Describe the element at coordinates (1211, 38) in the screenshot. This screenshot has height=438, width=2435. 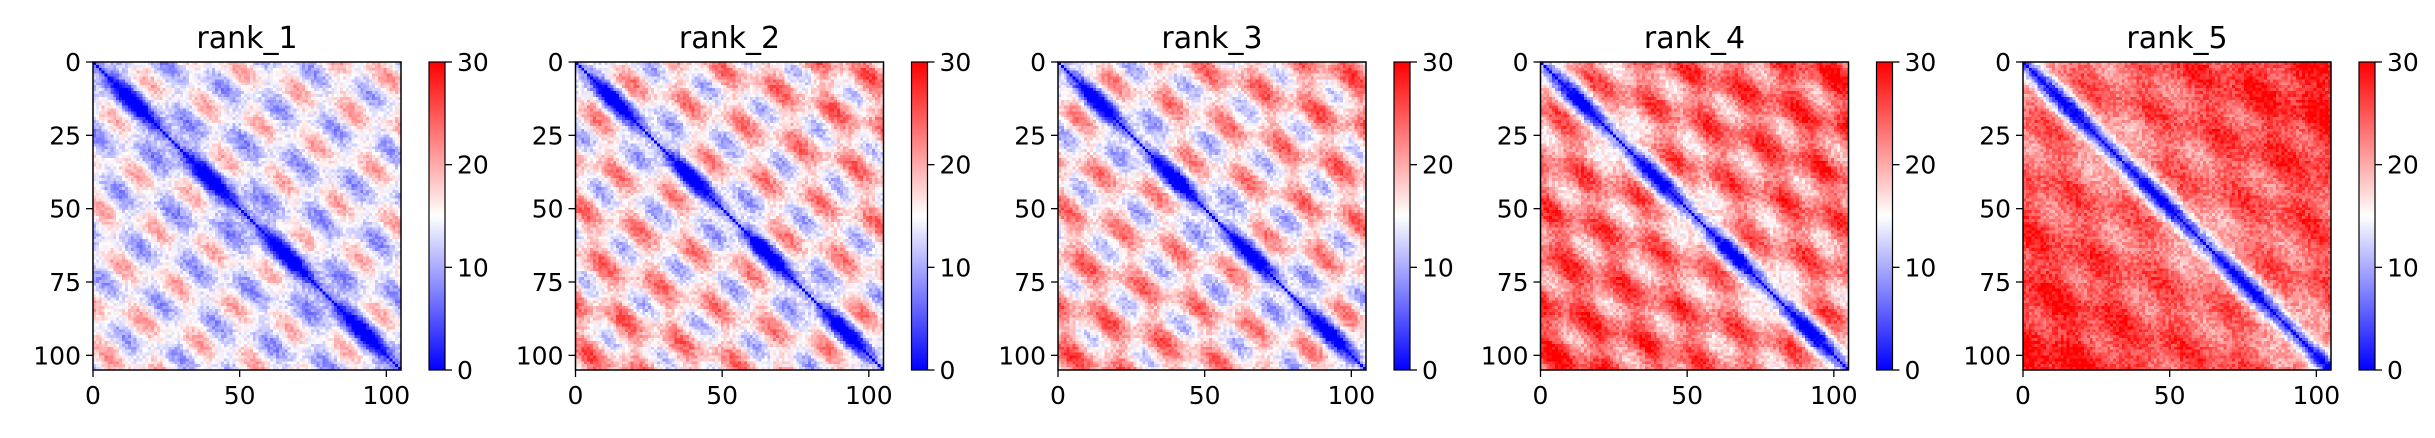
I see `panel-title: rank_3` at that location.